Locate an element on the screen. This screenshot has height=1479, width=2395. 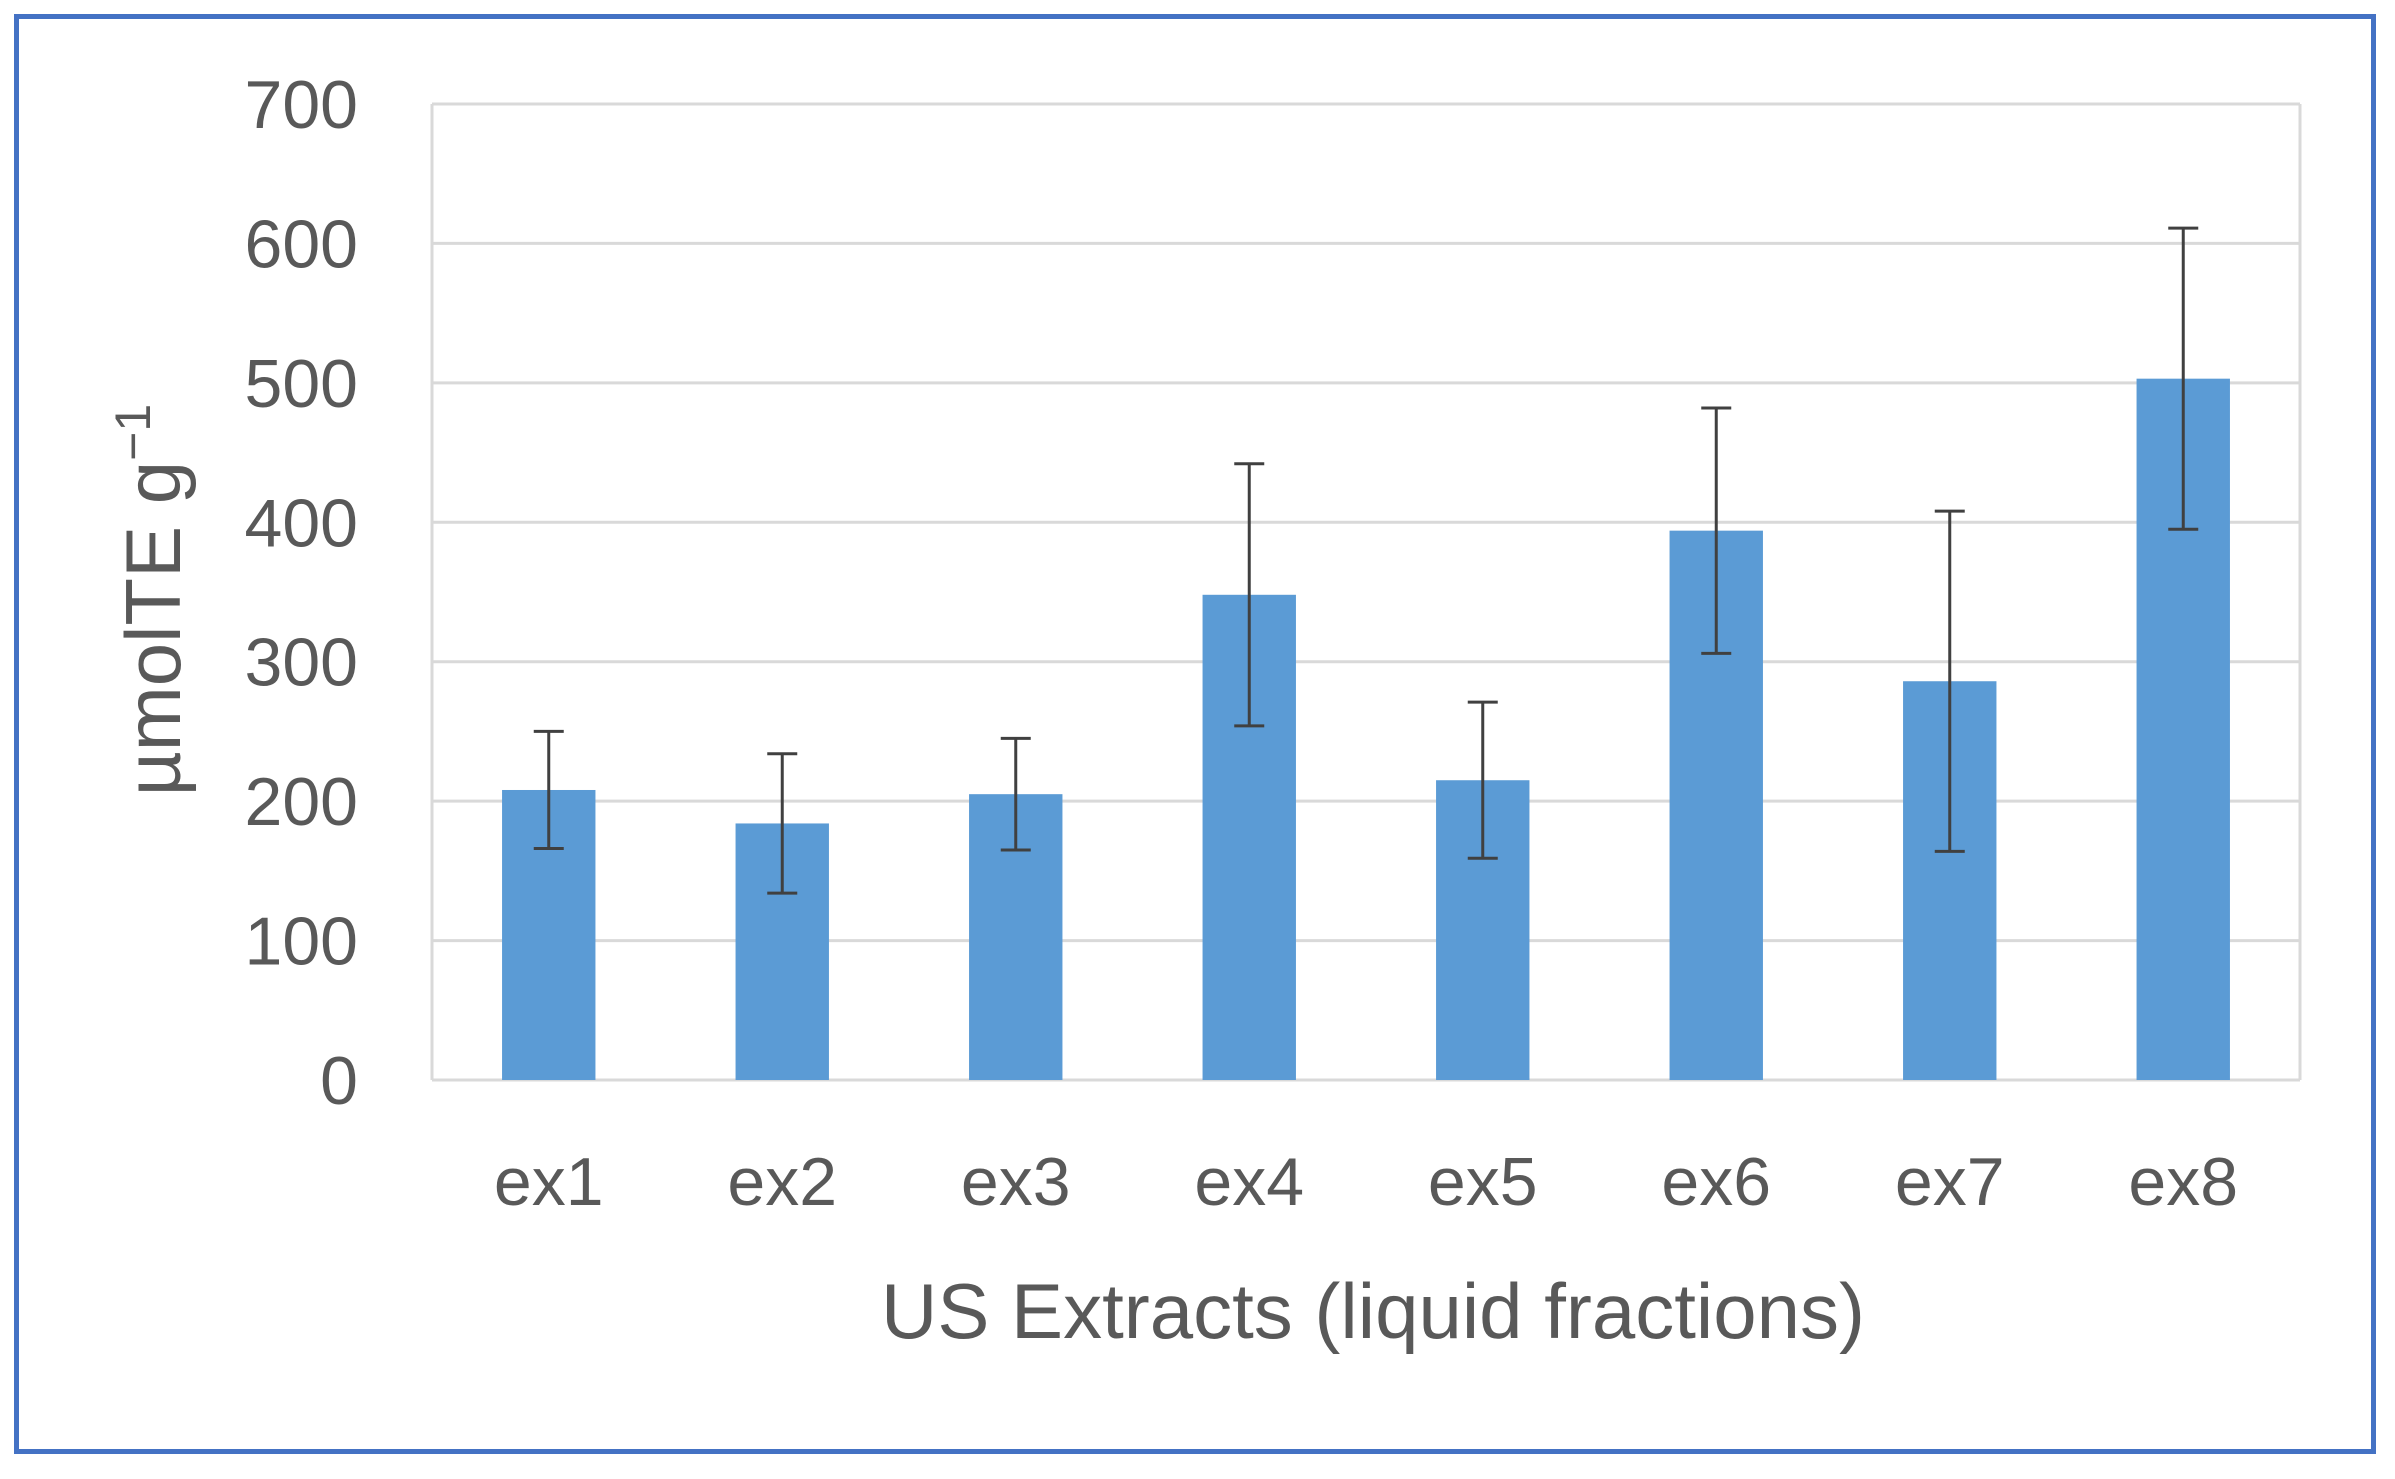
error-bar-ex1 is located at coordinates (548, 790).